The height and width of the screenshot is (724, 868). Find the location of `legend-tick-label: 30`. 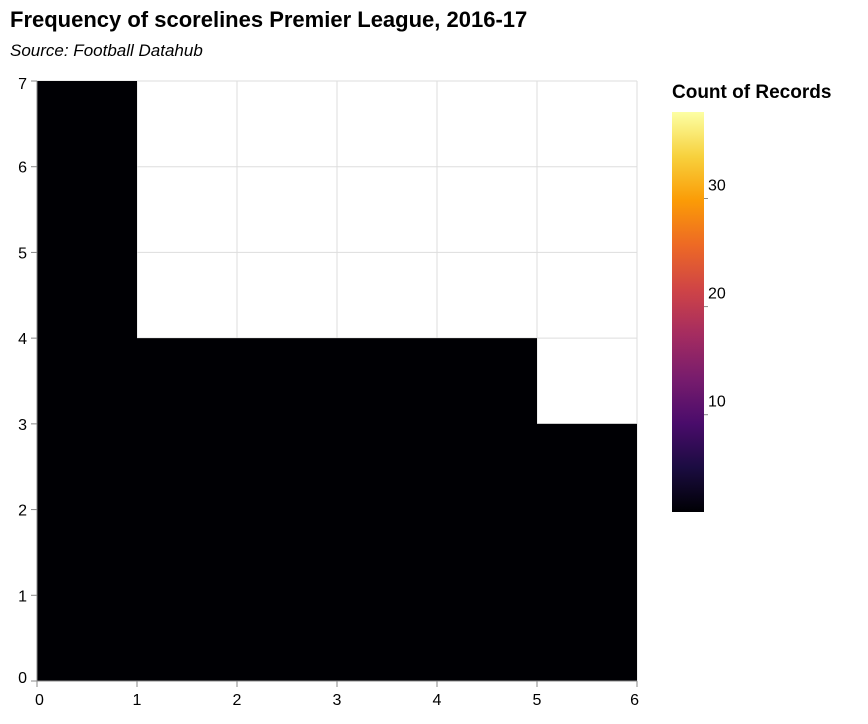

legend-tick-label: 30 is located at coordinates (717, 185).